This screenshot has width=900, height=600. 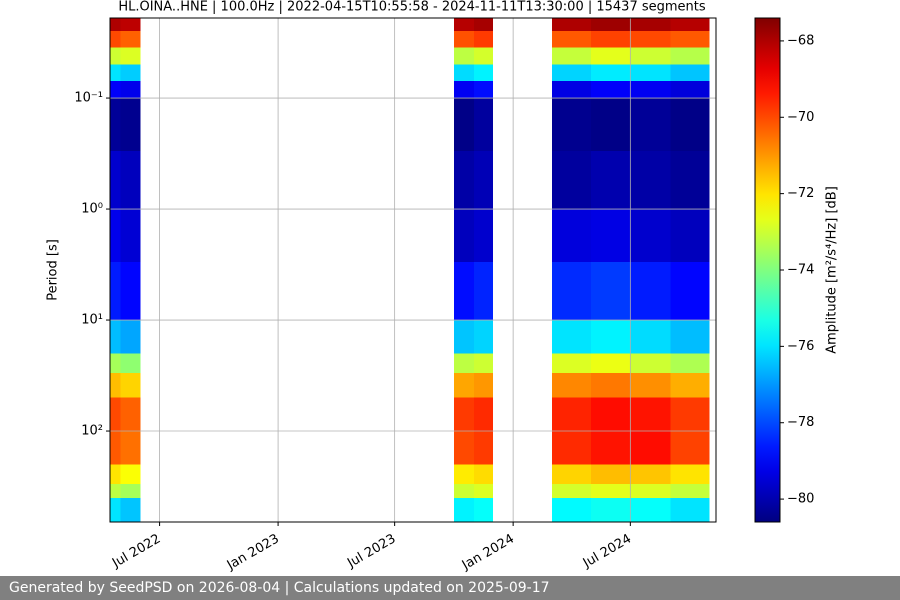 What do you see at coordinates (53, 270) in the screenshot?
I see `y-axis-label: Period [s]` at bounding box center [53, 270].